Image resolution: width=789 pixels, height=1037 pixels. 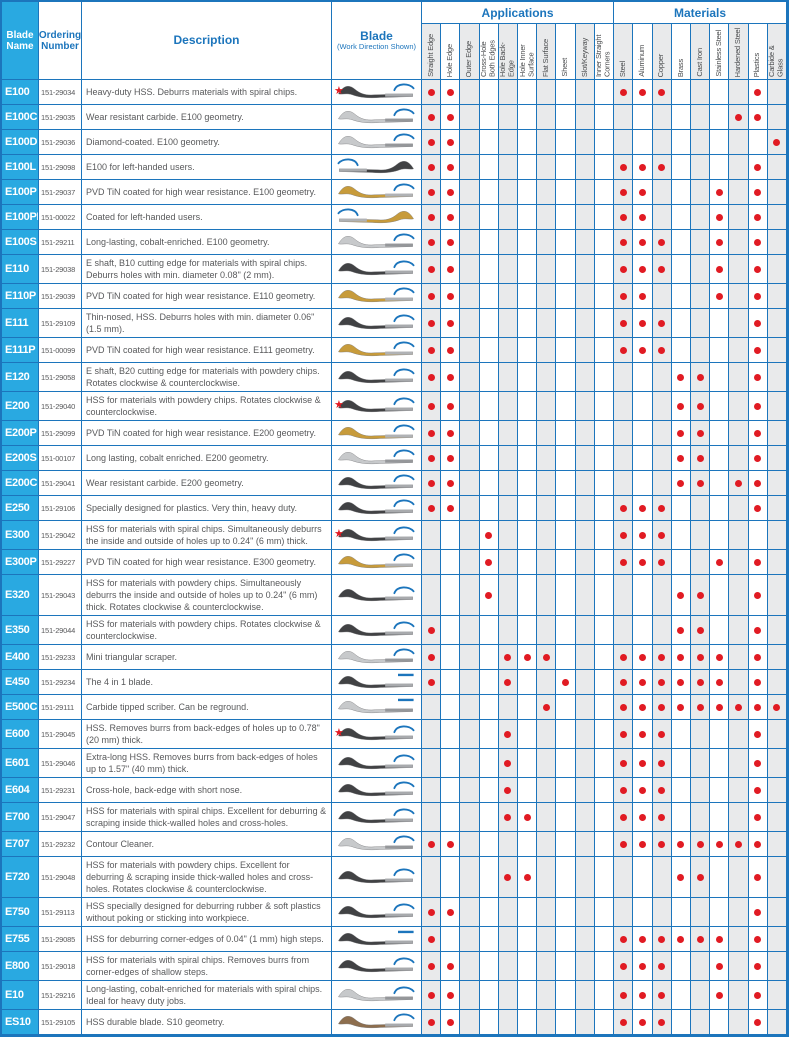 I want to click on material-cell-steel, so click(x=624, y=458).